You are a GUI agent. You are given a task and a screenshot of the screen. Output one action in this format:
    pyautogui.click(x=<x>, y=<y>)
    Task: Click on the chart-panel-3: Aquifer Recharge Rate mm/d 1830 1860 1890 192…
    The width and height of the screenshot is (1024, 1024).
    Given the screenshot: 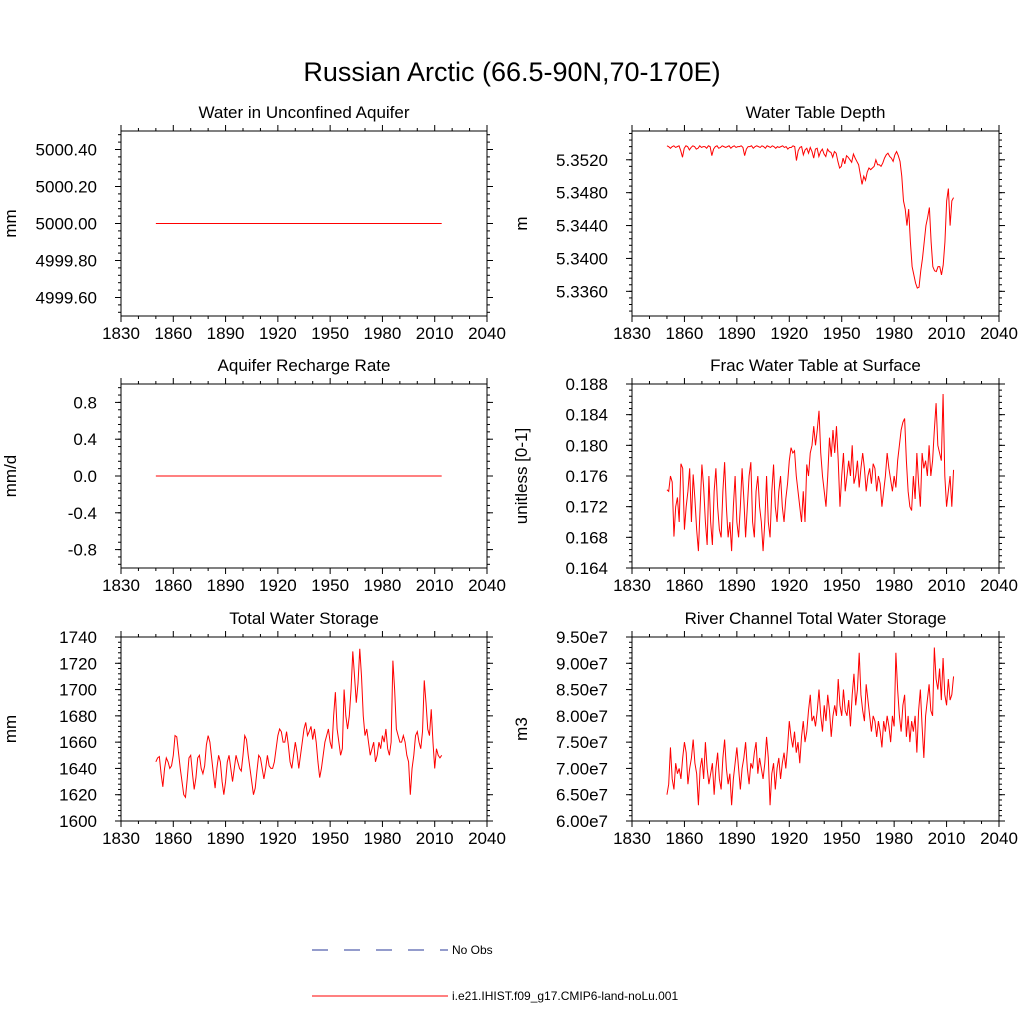 What is the action you would take?
    pyautogui.click(x=253, y=475)
    